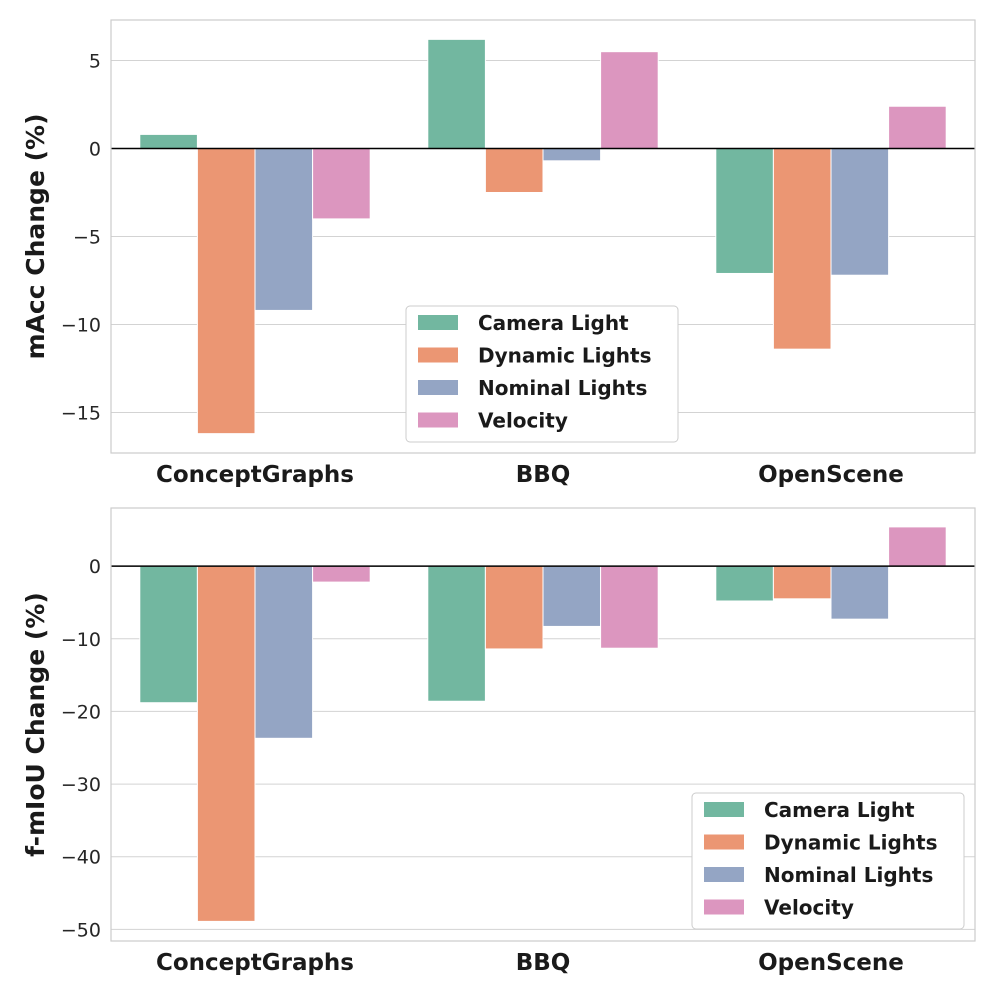 Image resolution: width=996 pixels, height=996 pixels. I want to click on y-axis-label: f-mIoU Change (%), so click(35, 724).